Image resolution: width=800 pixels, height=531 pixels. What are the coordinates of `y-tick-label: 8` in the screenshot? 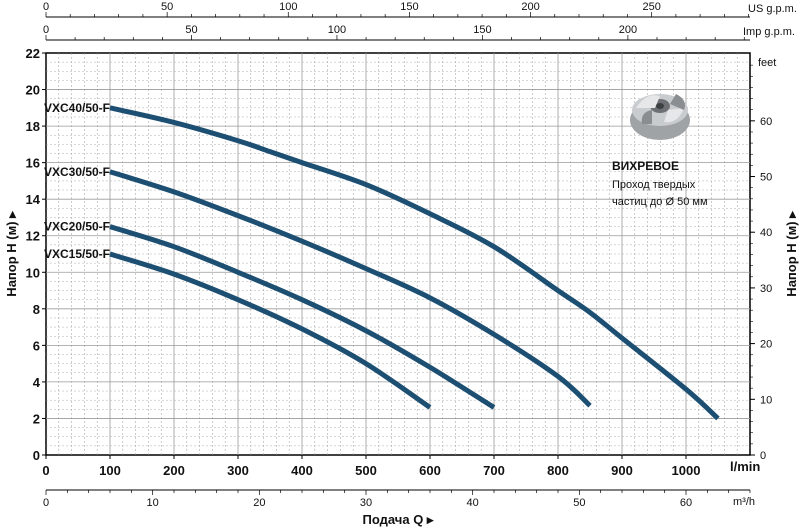 It's located at (36, 309).